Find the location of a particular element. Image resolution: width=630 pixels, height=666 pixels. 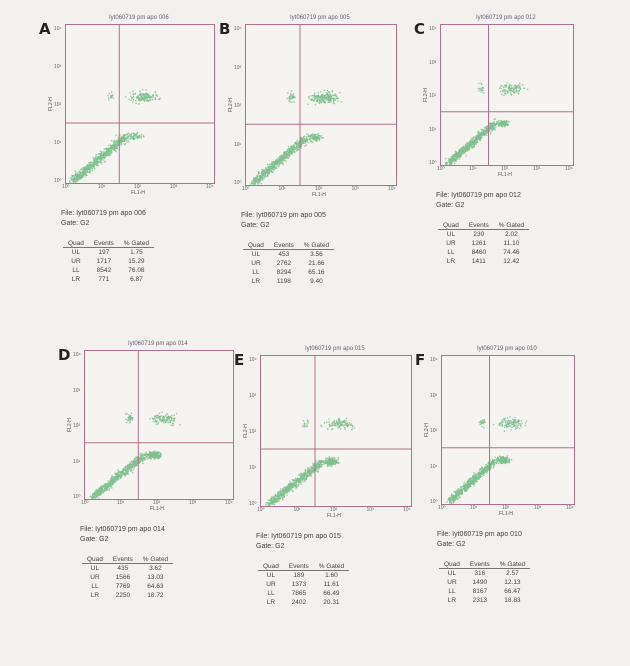

table-row: UR 2762 21.66 is located at coordinates (288, 263).